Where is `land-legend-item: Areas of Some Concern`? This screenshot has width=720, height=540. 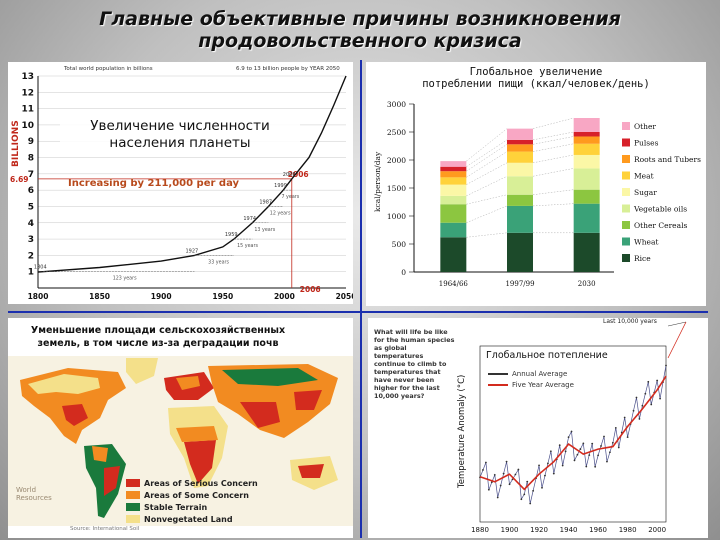
land-legend-item: Areas of Some Concern is located at coordinates (192, 495).